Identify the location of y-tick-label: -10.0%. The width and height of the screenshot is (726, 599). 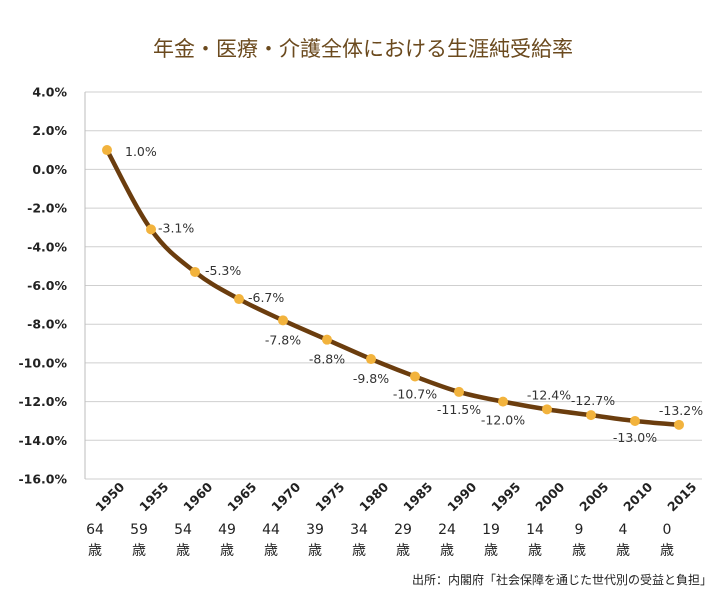
(42, 362).